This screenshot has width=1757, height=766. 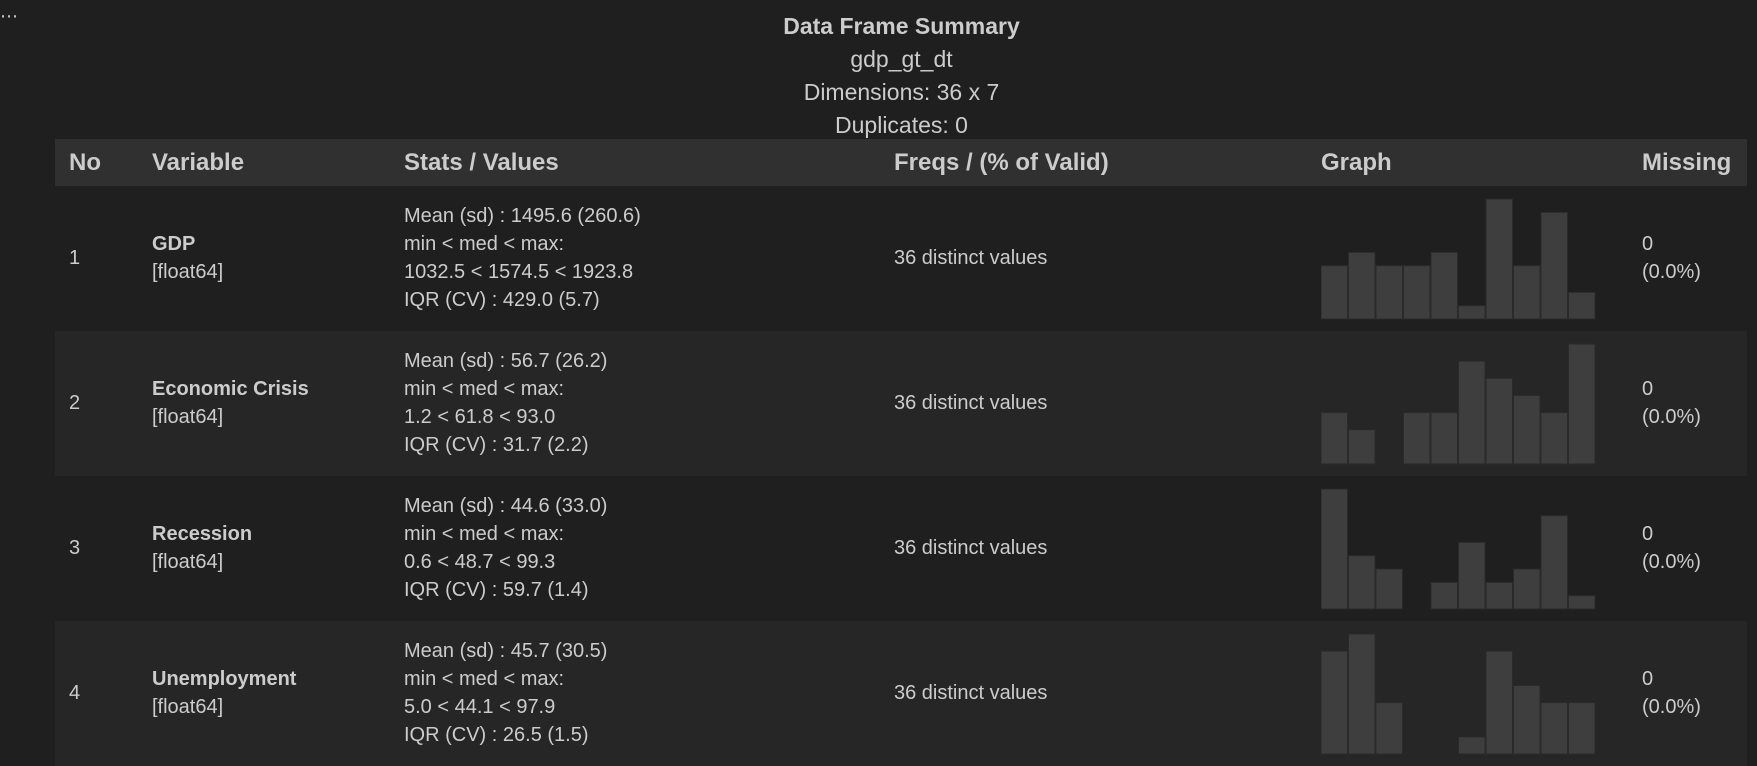 What do you see at coordinates (901, 26) in the screenshot?
I see `summary-title: Data Frame Summary` at bounding box center [901, 26].